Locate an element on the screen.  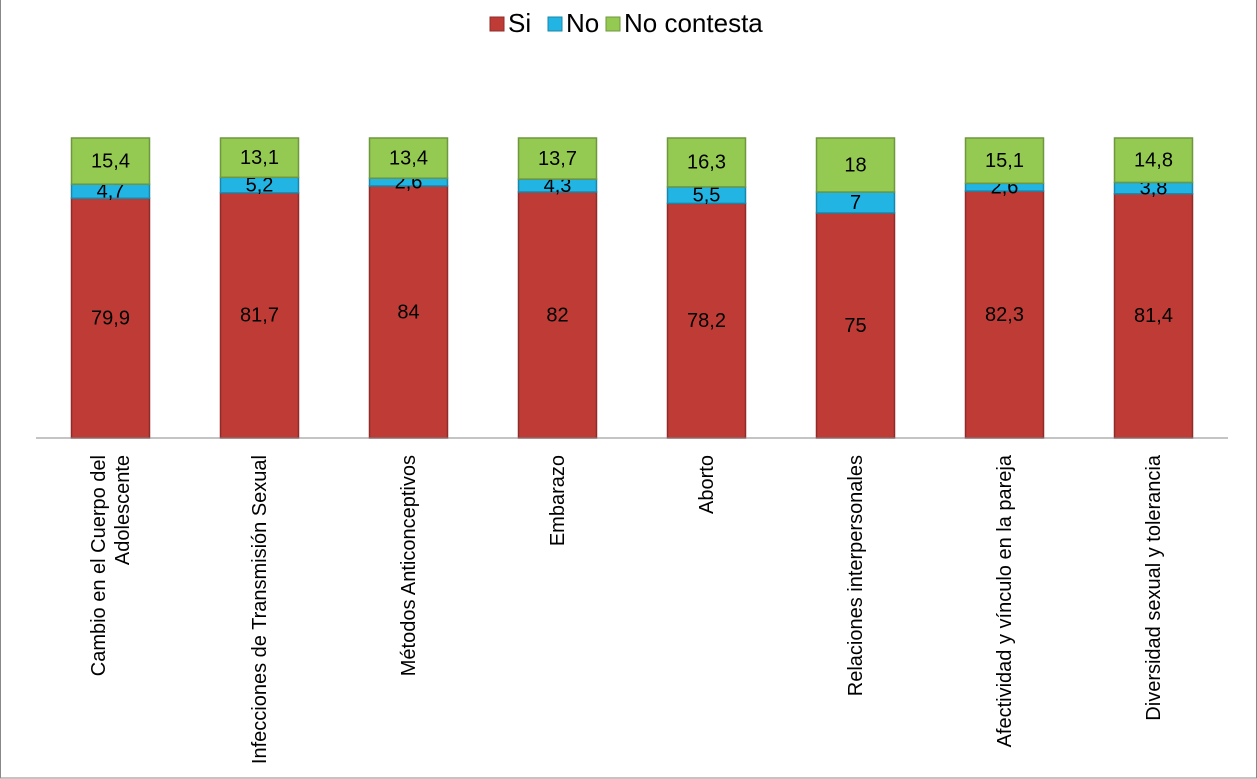
x-tick-label: Diversidad sexual y tolerancia is located at coordinates (1153, 588).